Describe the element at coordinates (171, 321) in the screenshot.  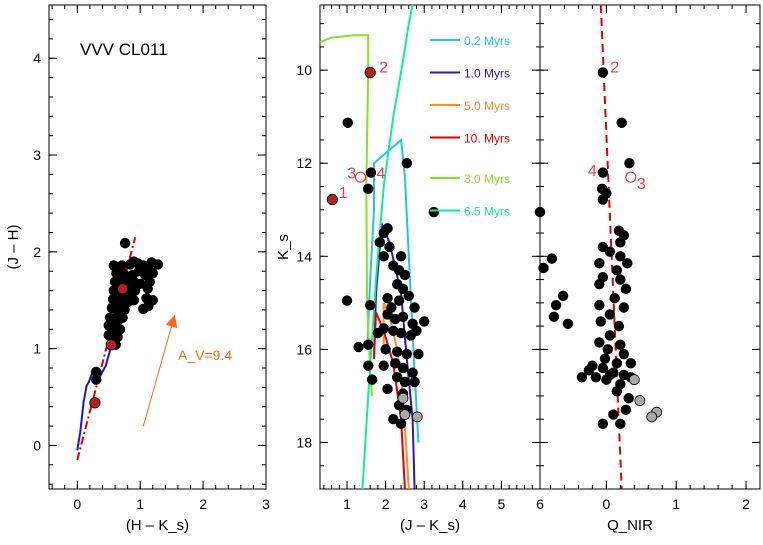
I see `reddening-arrow-head` at that location.